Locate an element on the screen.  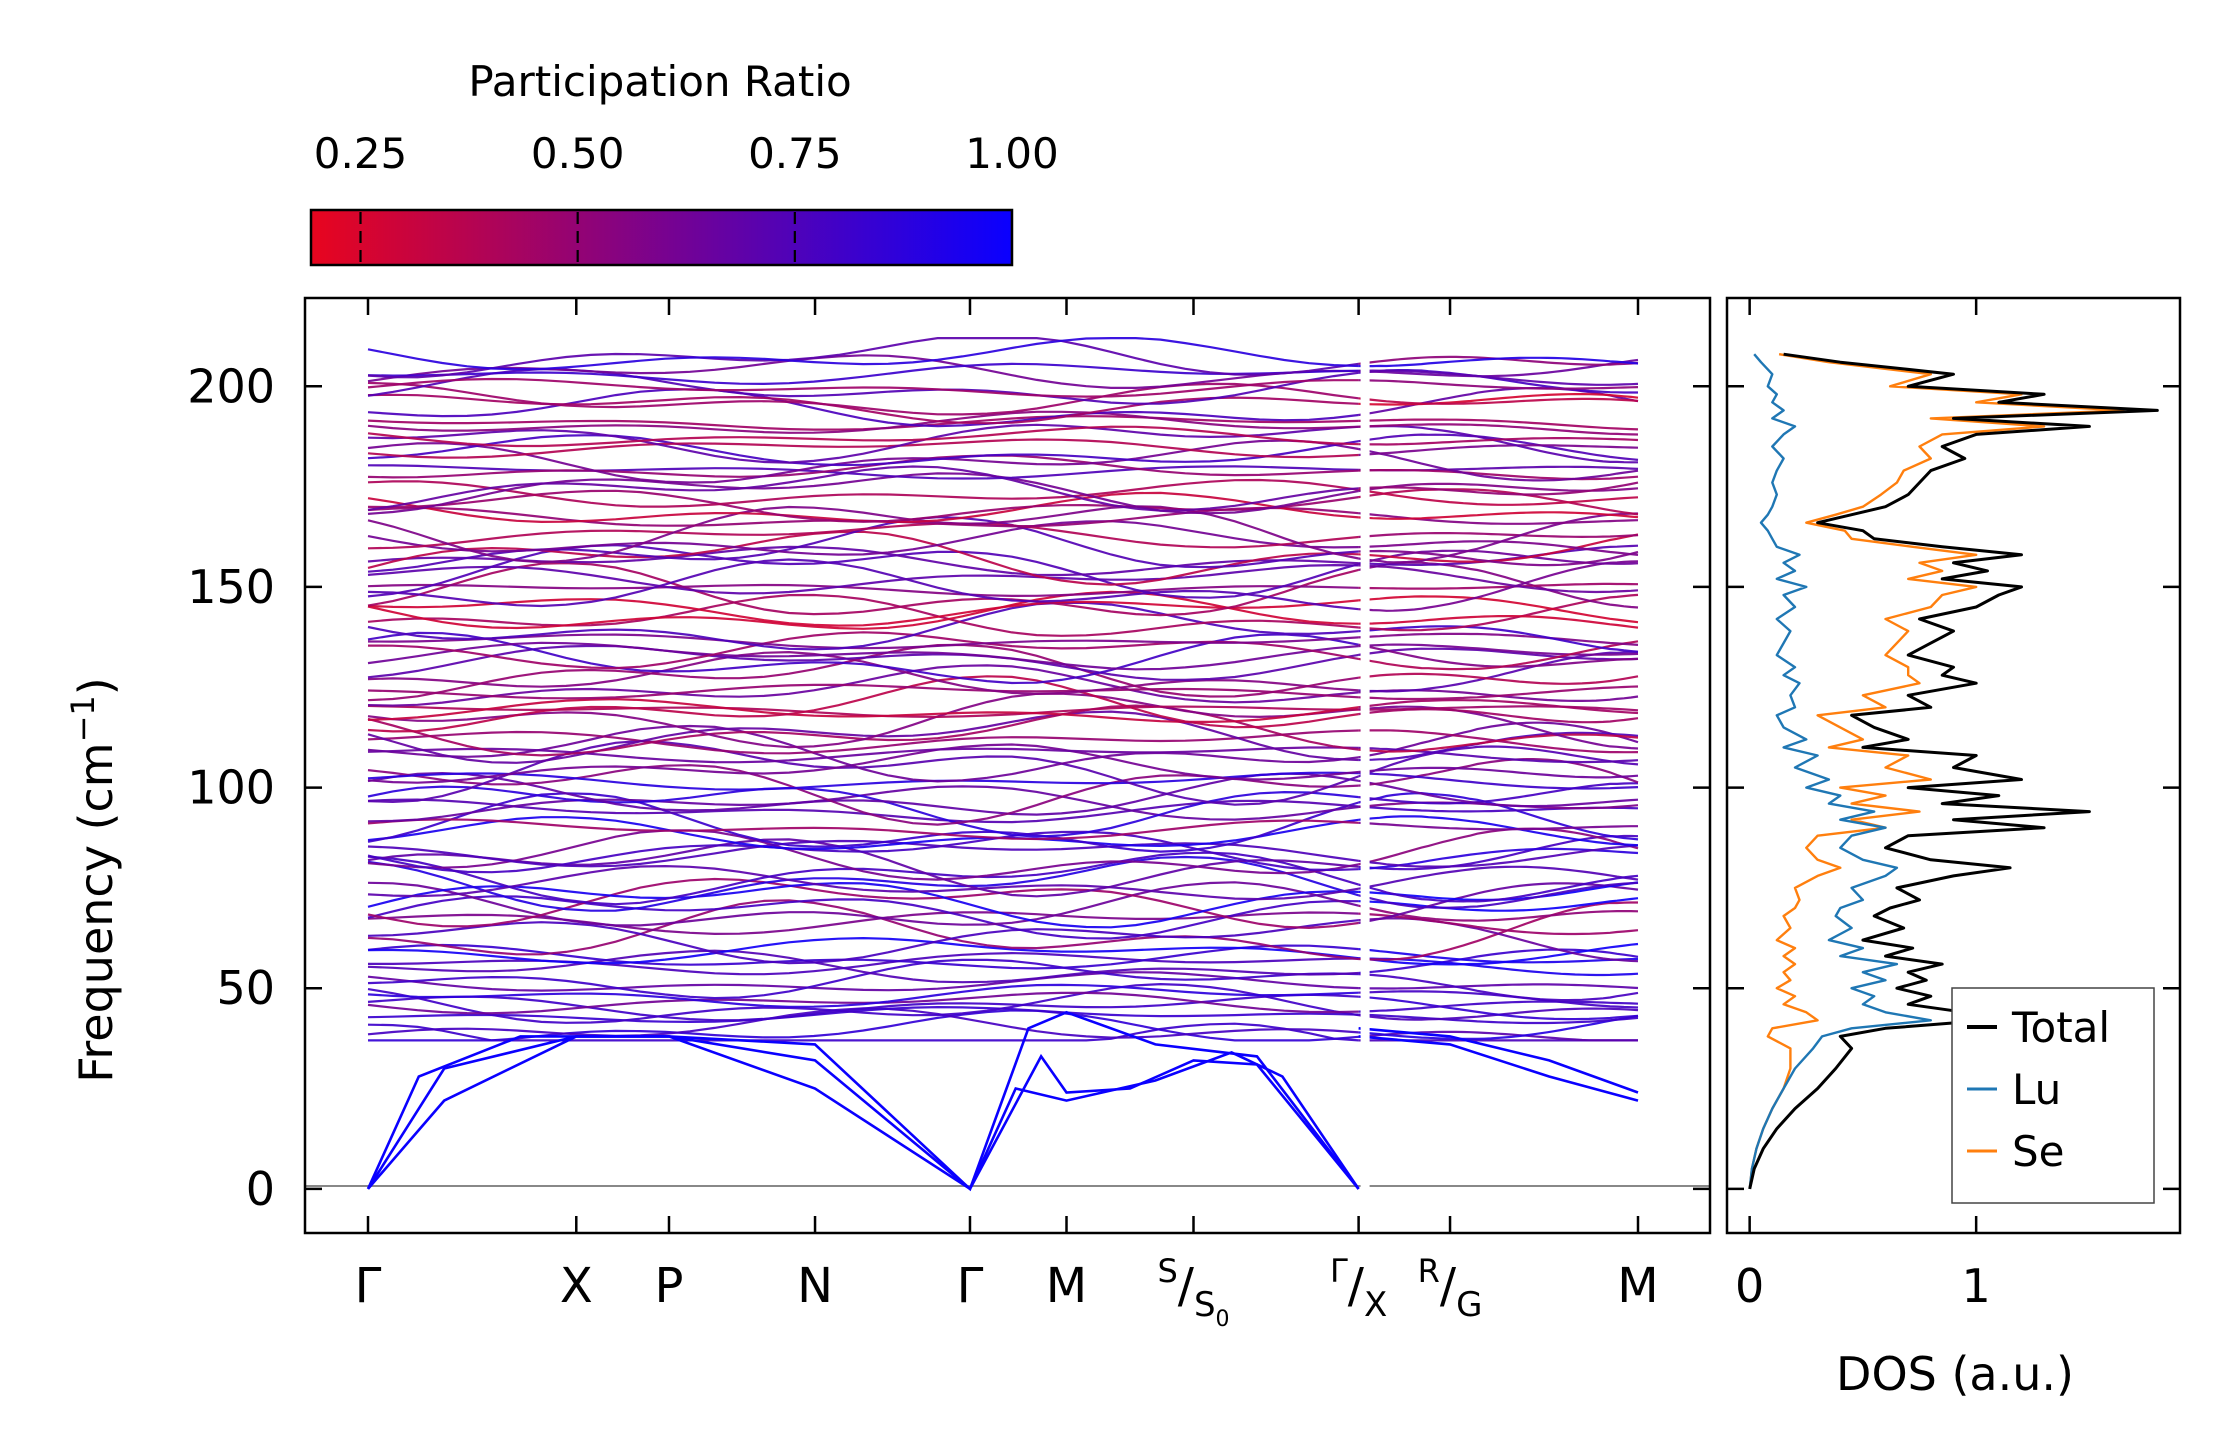
colorbar: Participation Ratio 0.25 0.50 0.75 1.00 is located at coordinates (684, 162).